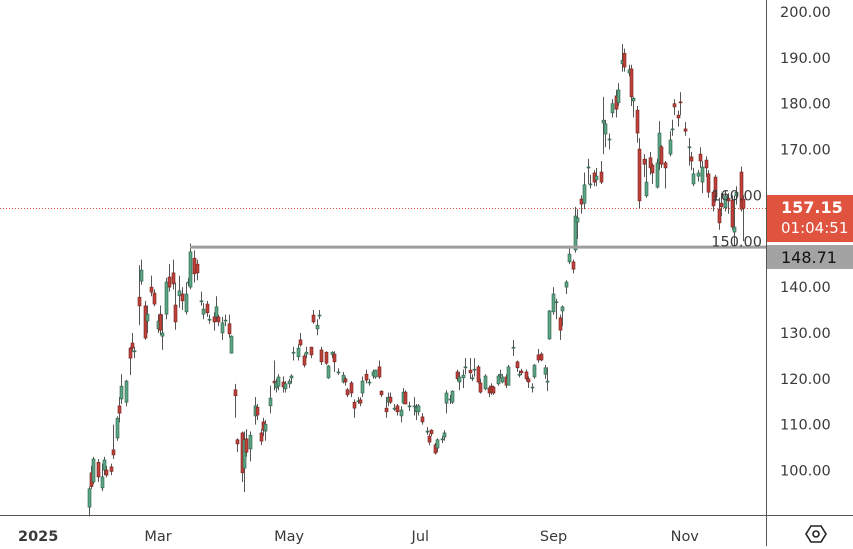 This screenshot has height=549, width=853. What do you see at coordinates (805, 151) in the screenshot?
I see `price-tick-label: 170.00` at bounding box center [805, 151].